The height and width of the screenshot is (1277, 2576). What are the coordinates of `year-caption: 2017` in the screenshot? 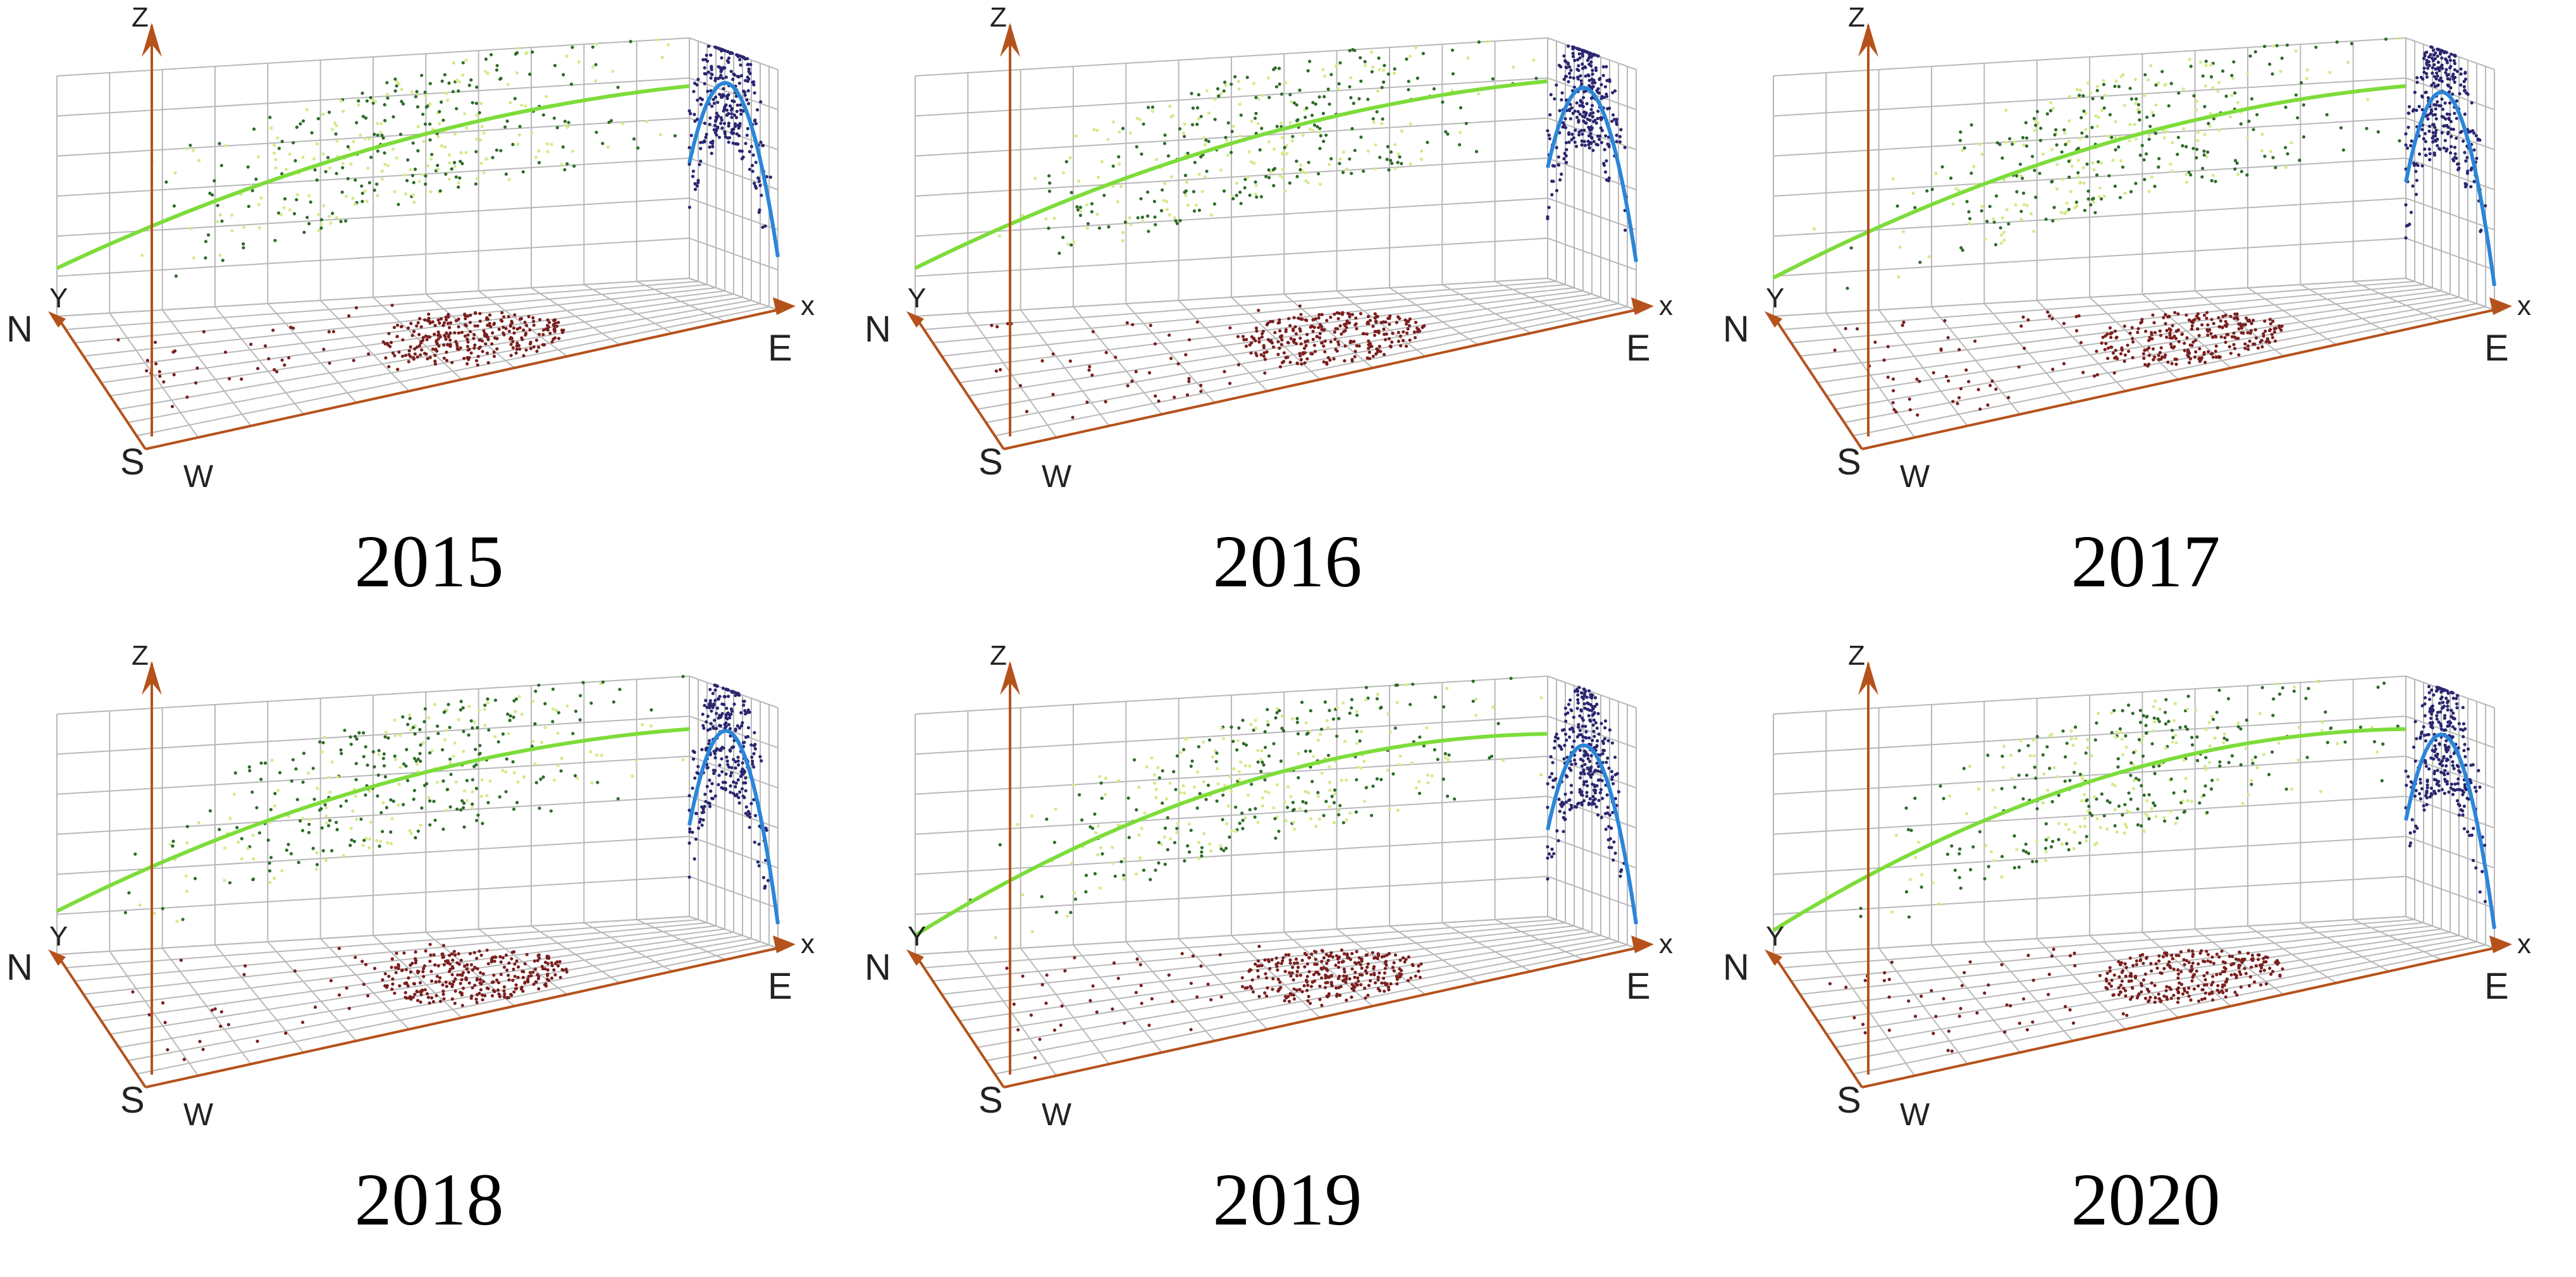 It's located at (2146, 561).